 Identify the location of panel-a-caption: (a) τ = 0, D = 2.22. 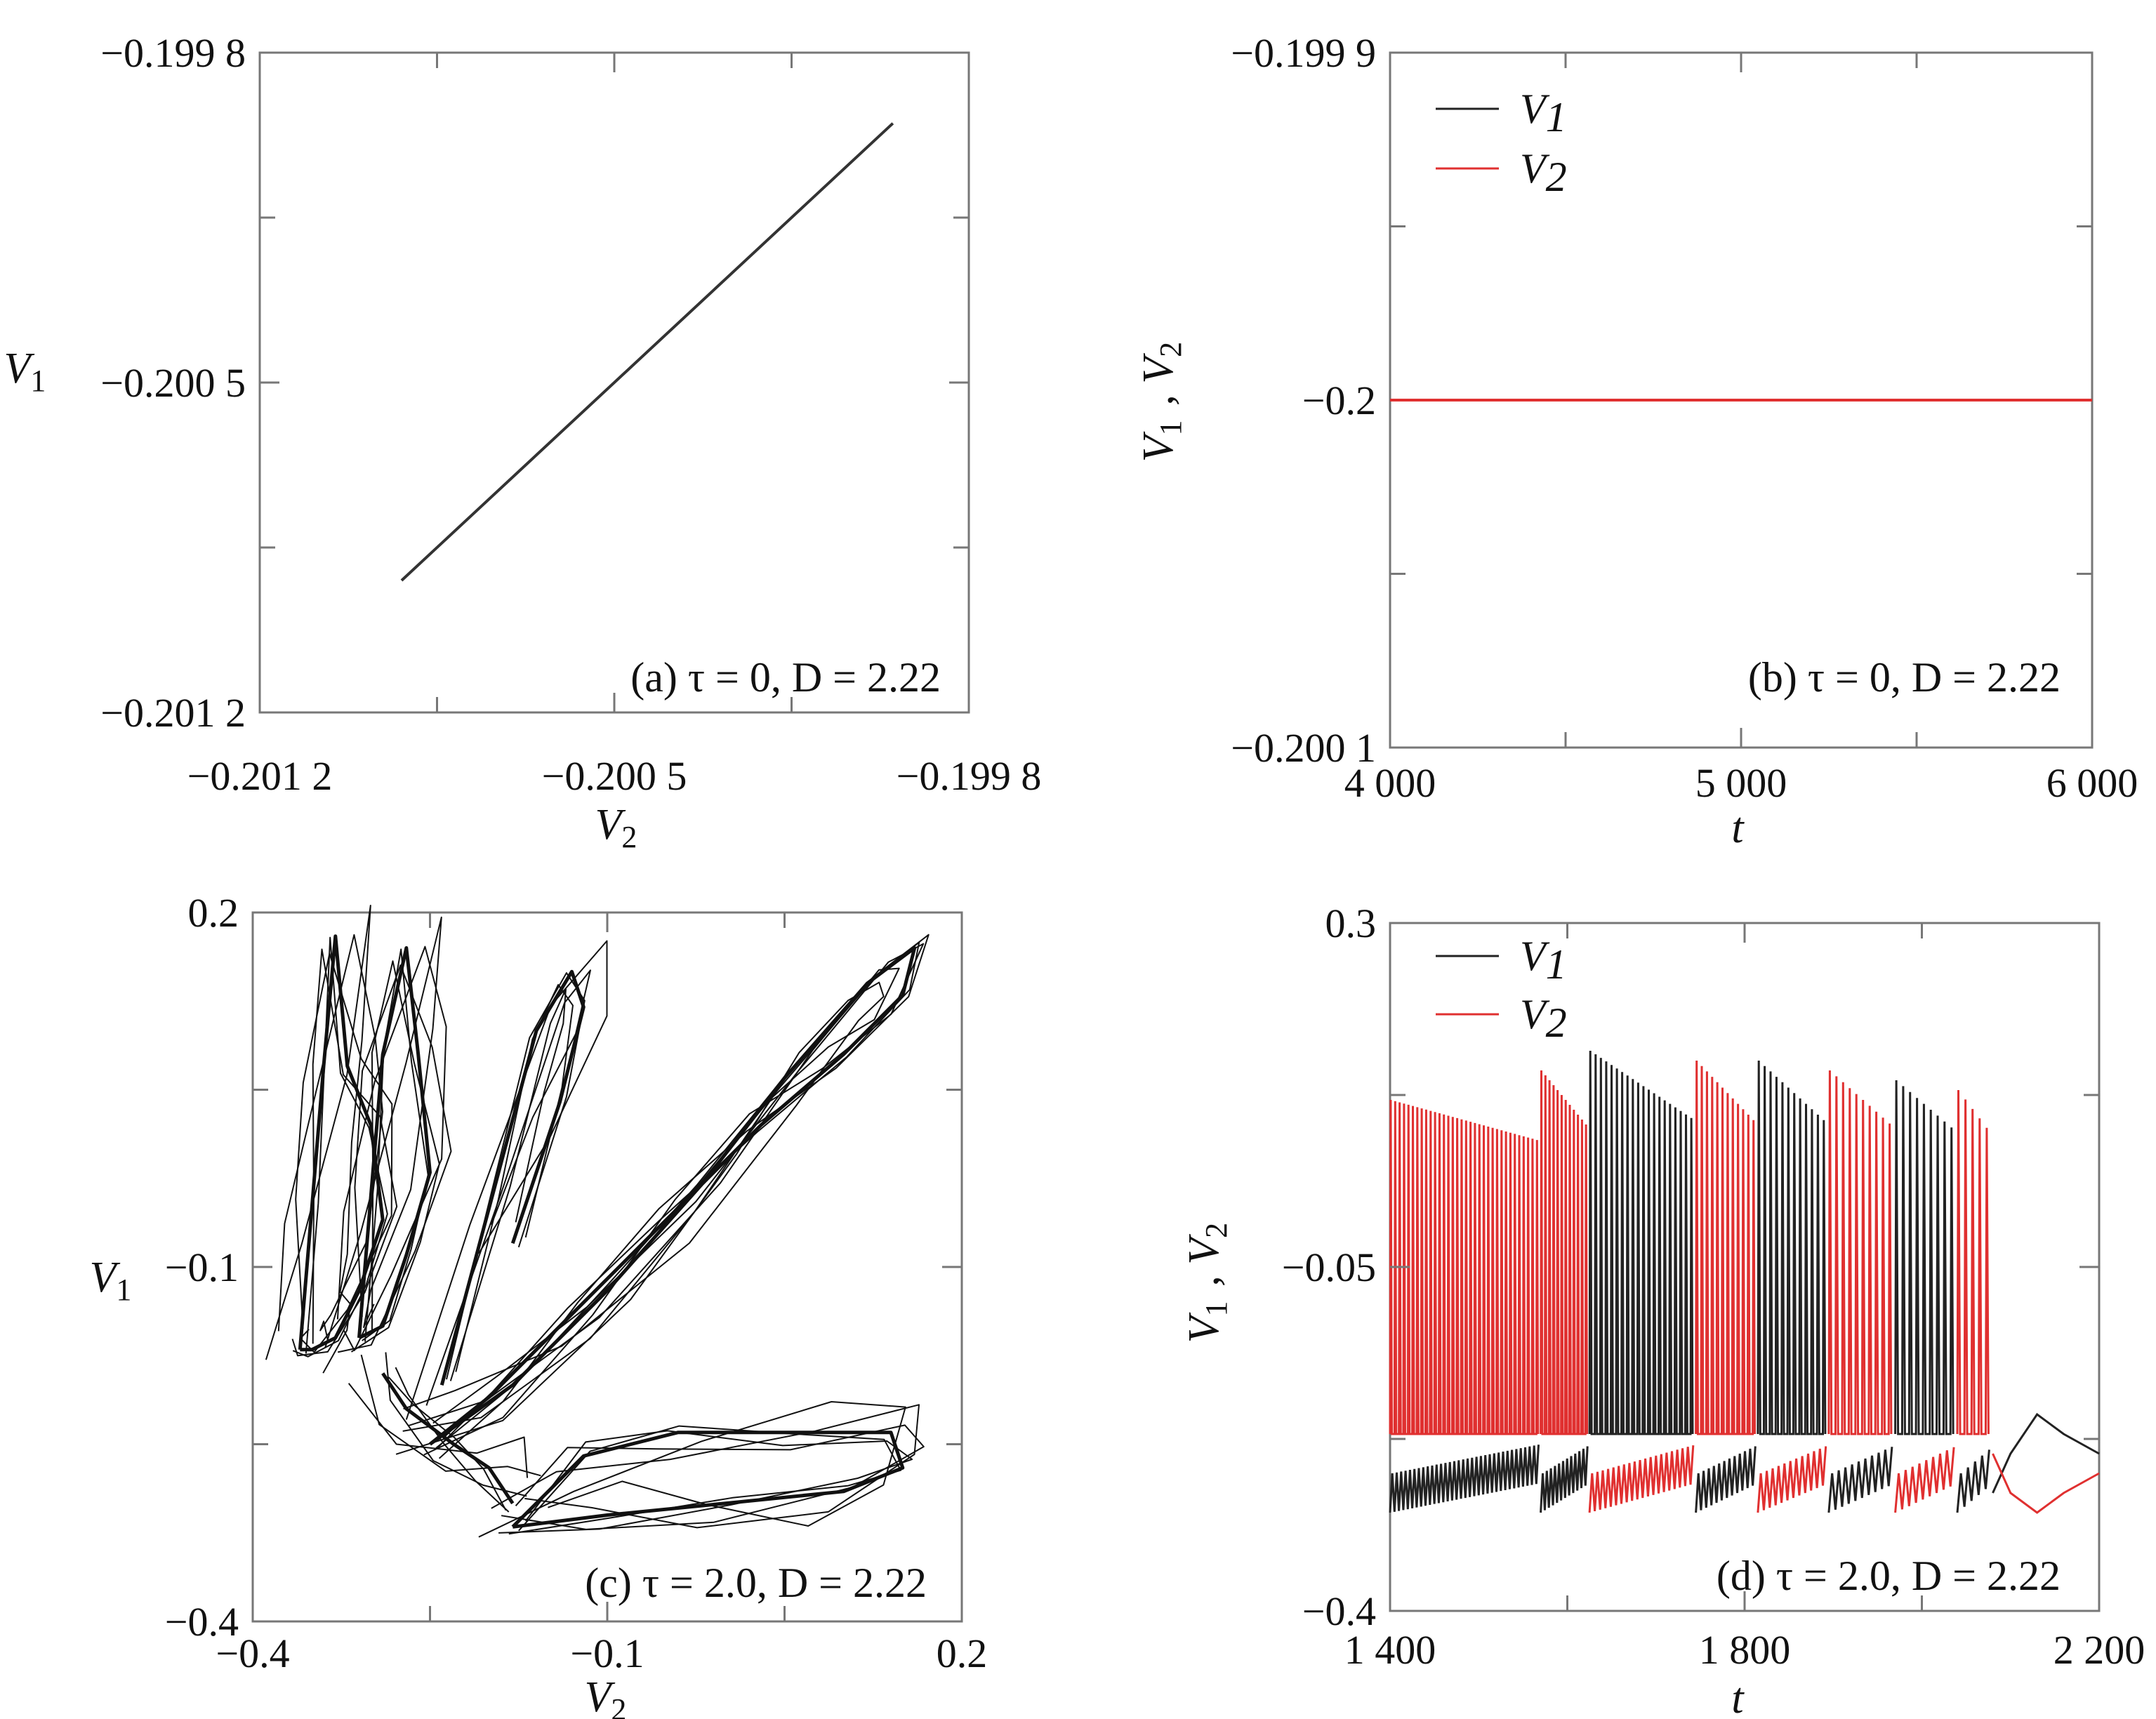
(785, 677).